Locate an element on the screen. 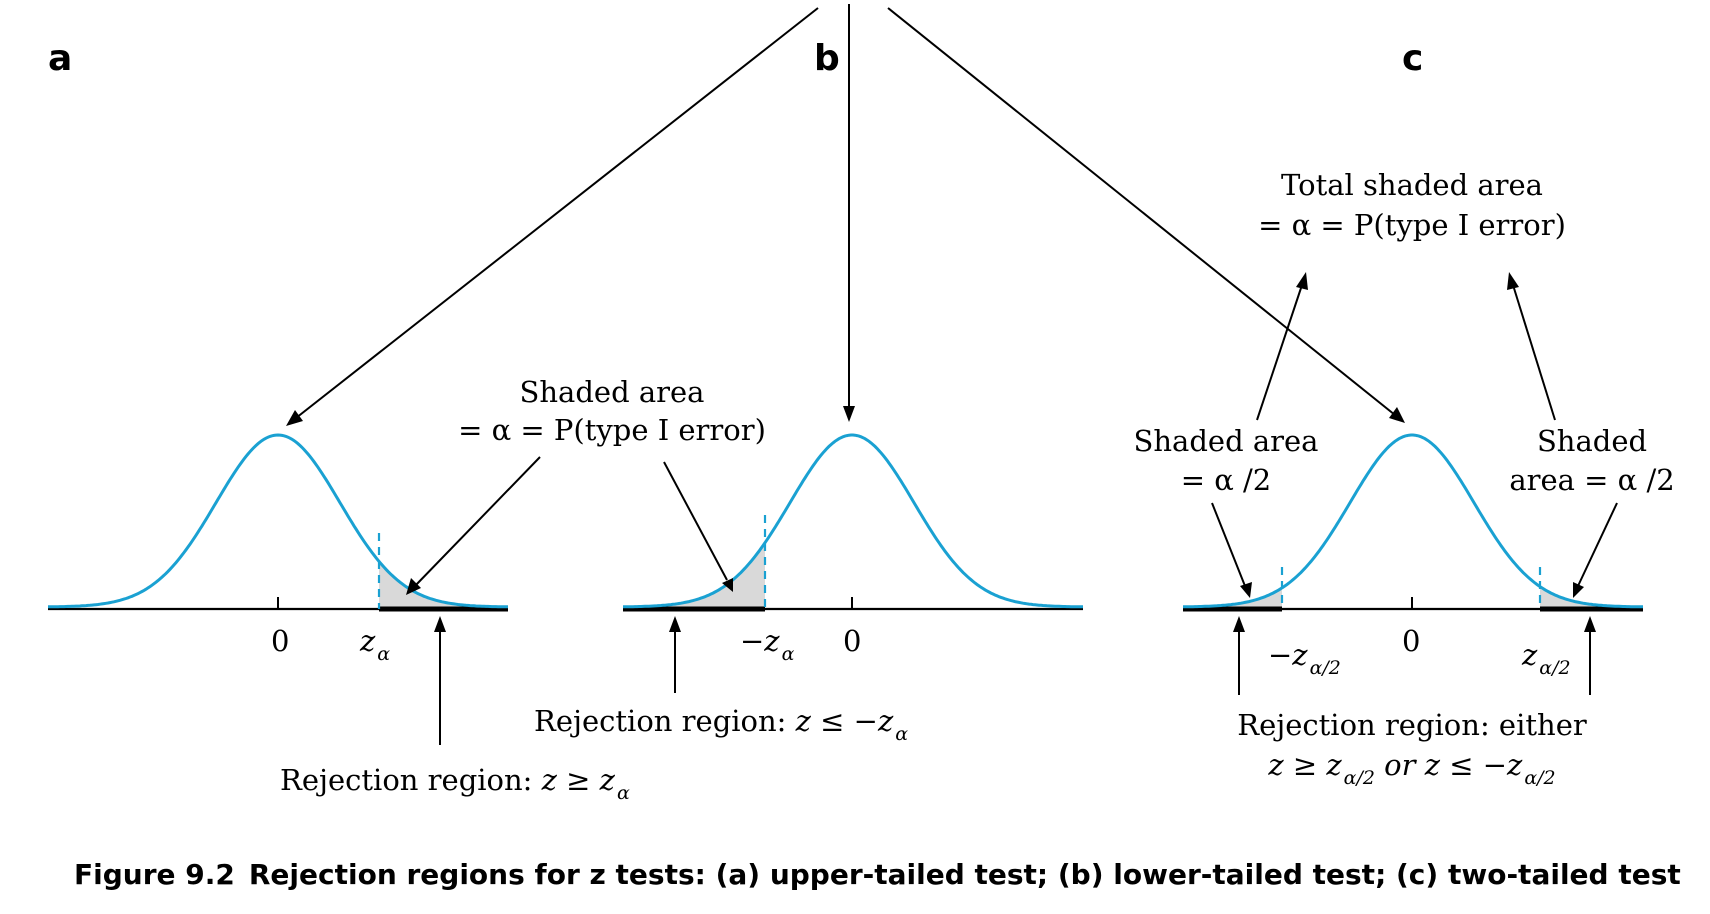 This screenshot has height=914, width=1710. arrow-top-to-c is located at coordinates (1141, 211).